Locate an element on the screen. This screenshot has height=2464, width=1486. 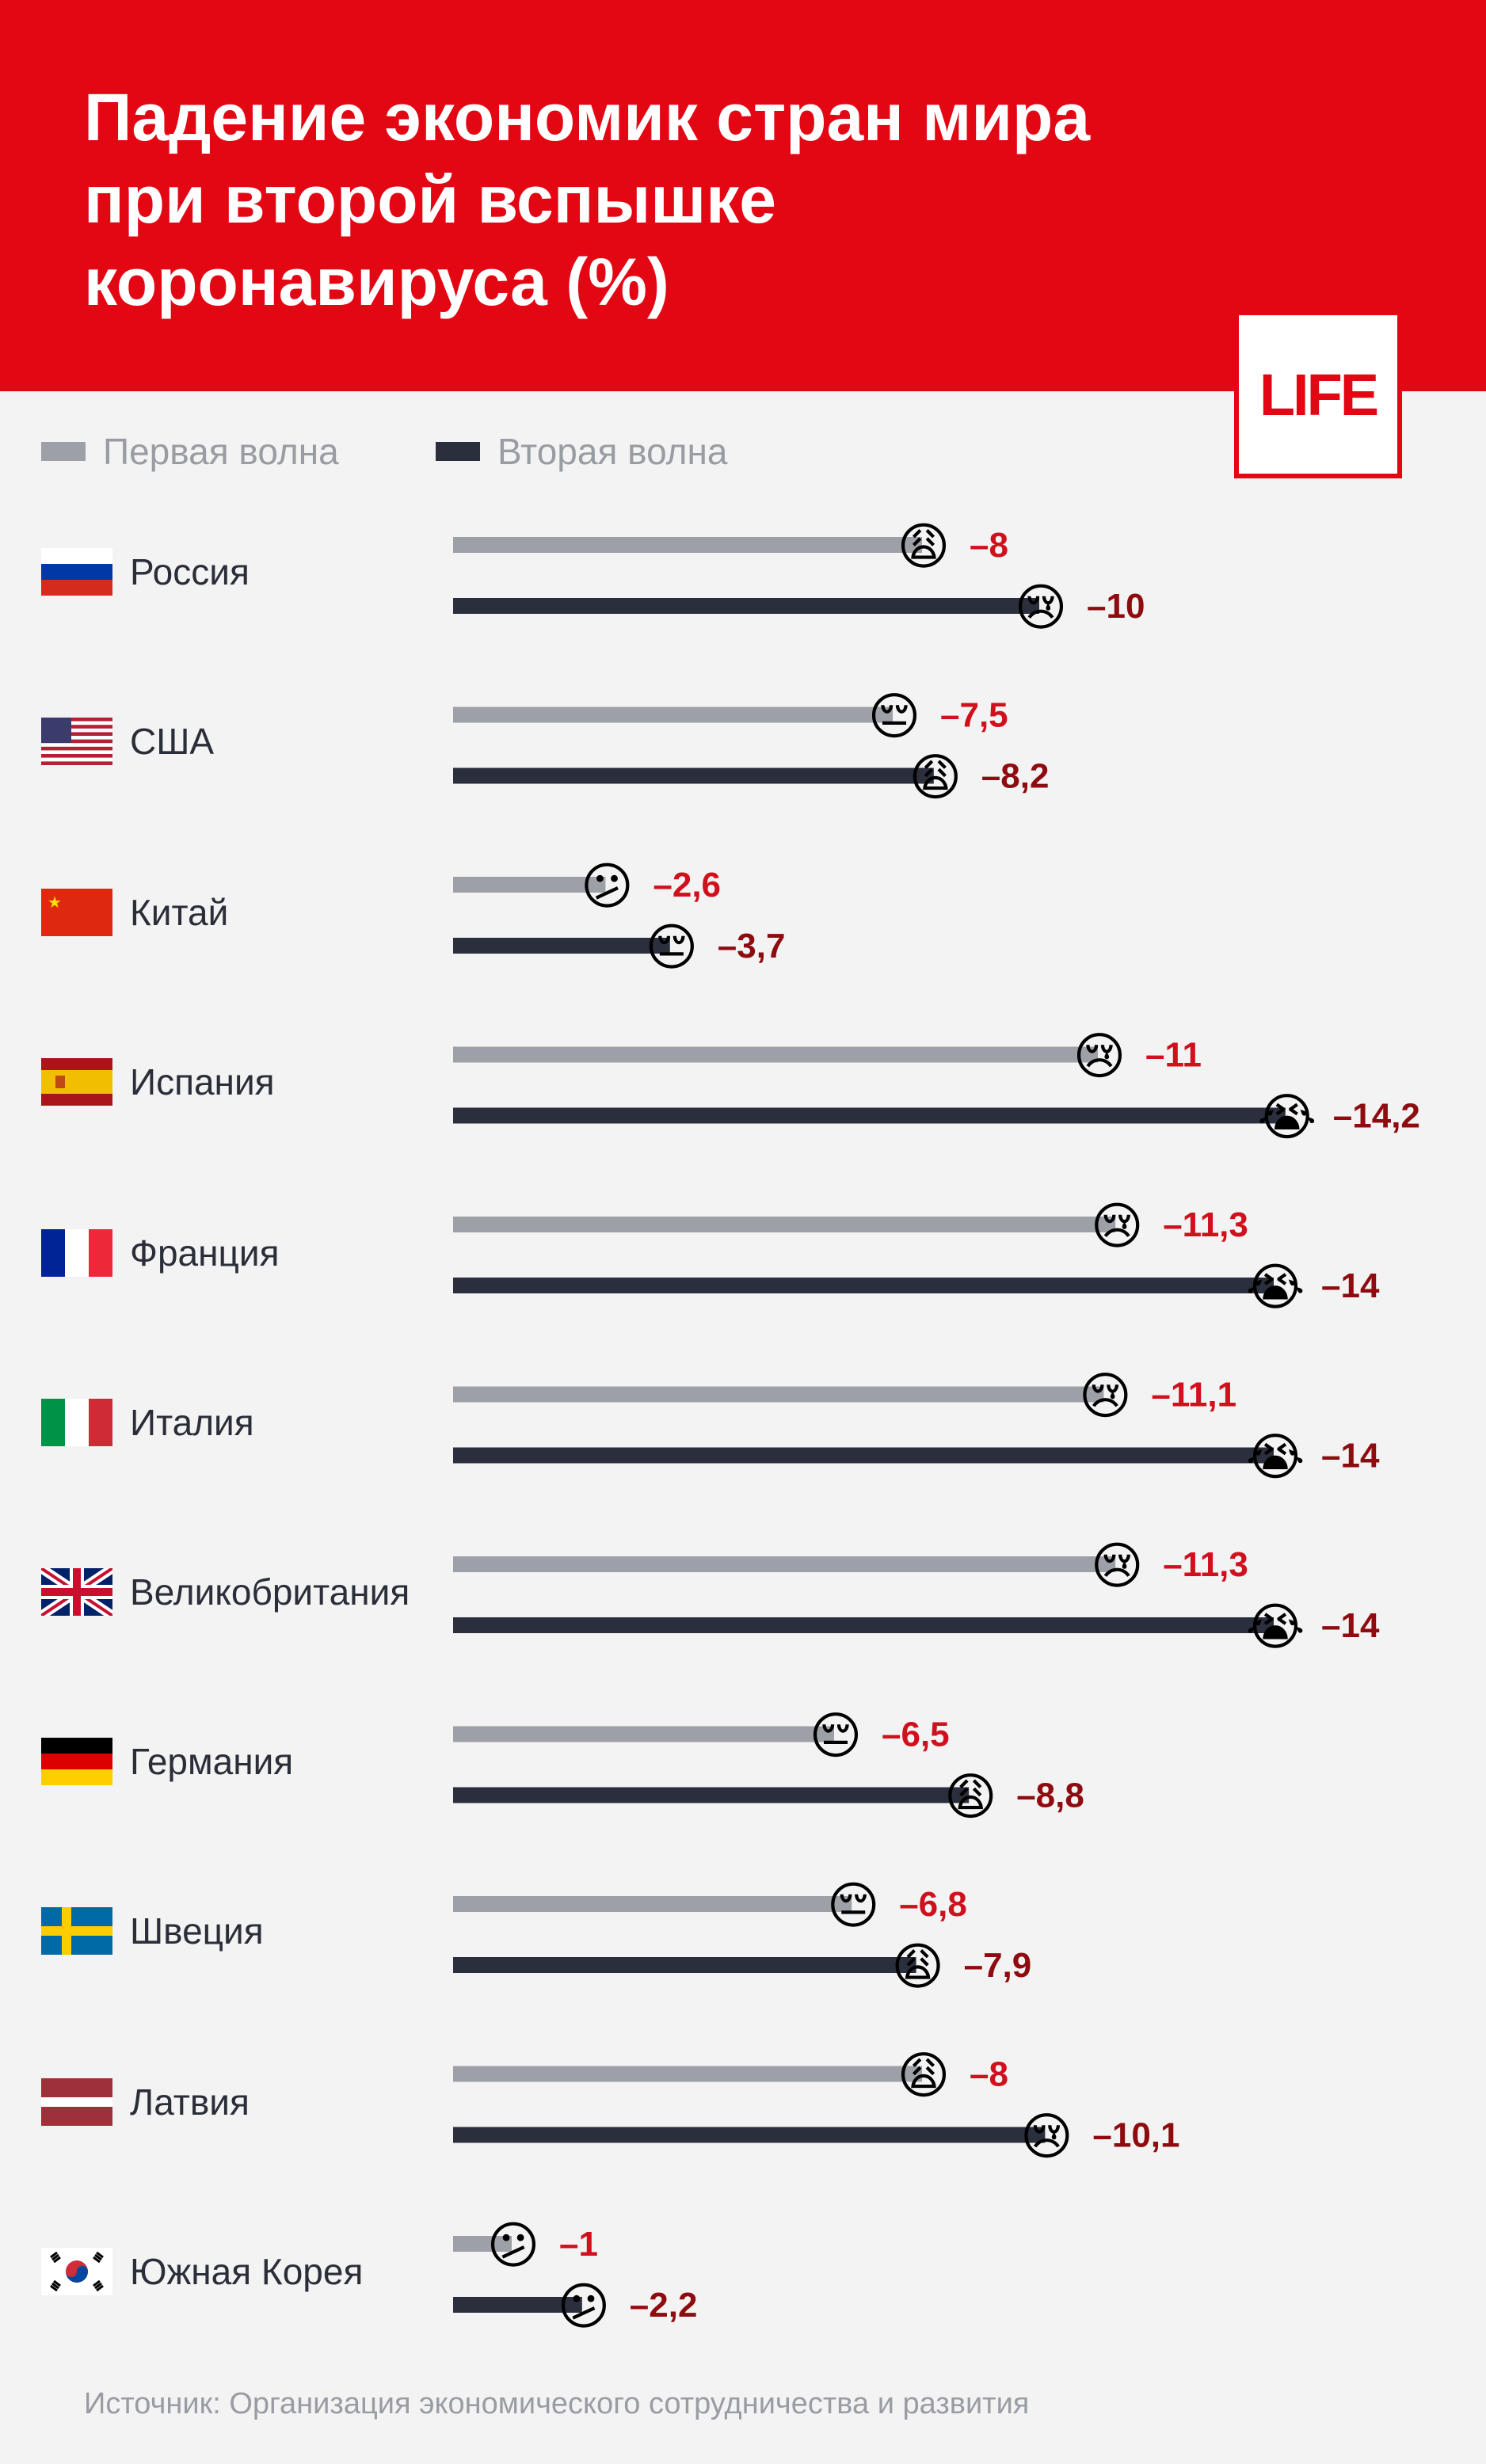
country-france: Франция is located at coordinates (161, 1253).